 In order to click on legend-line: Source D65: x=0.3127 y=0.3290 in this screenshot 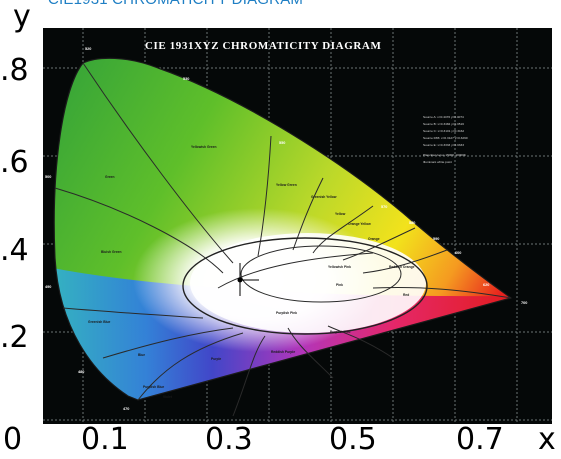, I will do `click(445, 138)`.